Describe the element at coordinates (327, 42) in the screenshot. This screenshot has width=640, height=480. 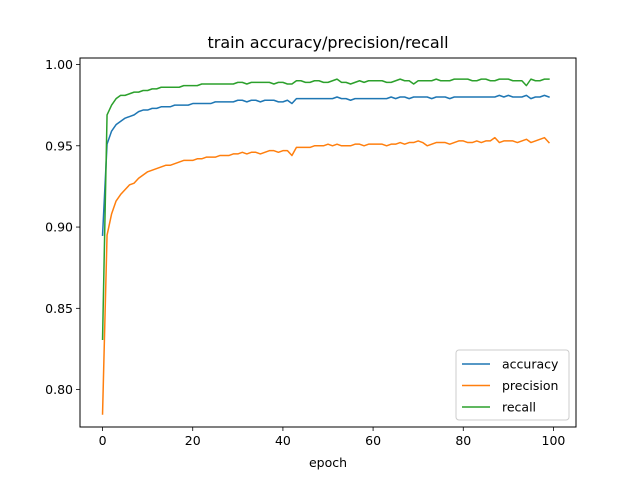
I see `chart-title: train accuracy/precision/recall` at that location.